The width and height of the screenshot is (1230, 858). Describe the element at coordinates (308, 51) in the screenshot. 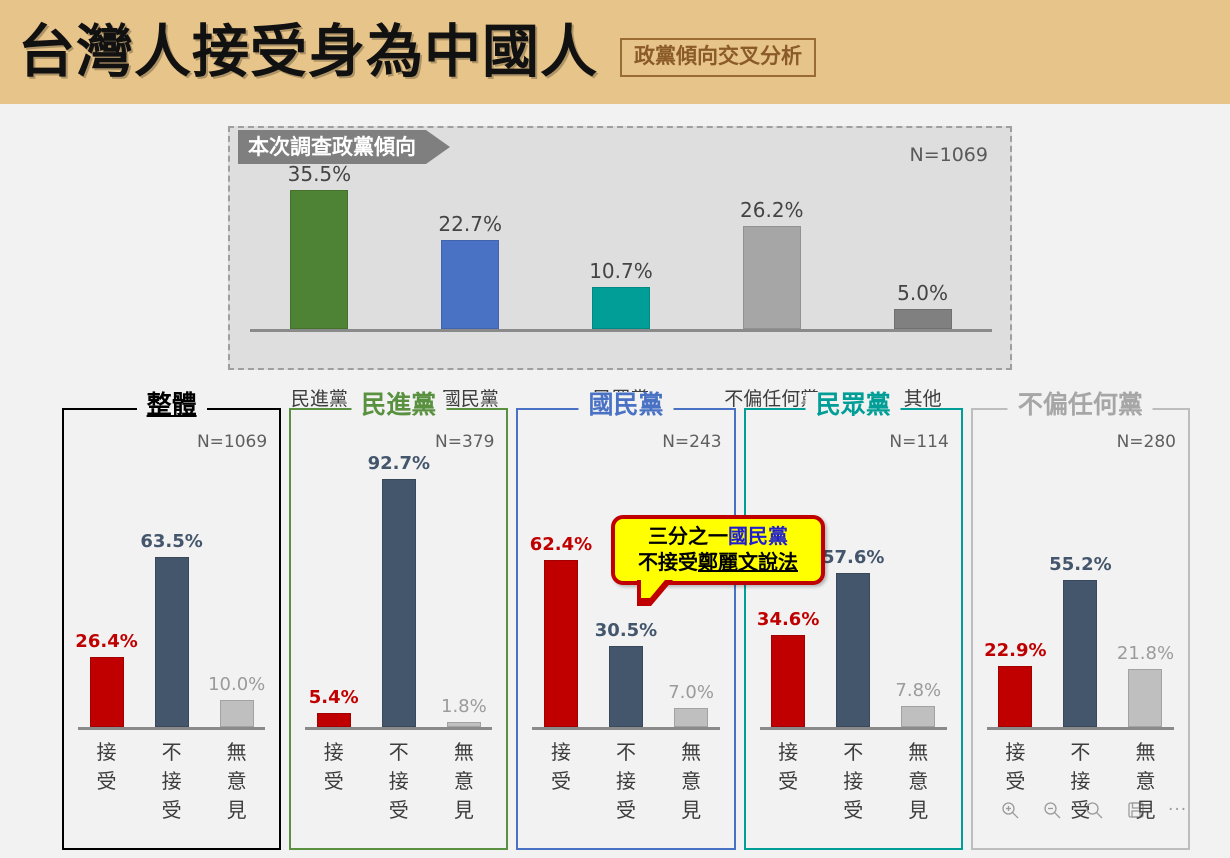

I see `page-title: 台灣人接受身為中國人` at that location.